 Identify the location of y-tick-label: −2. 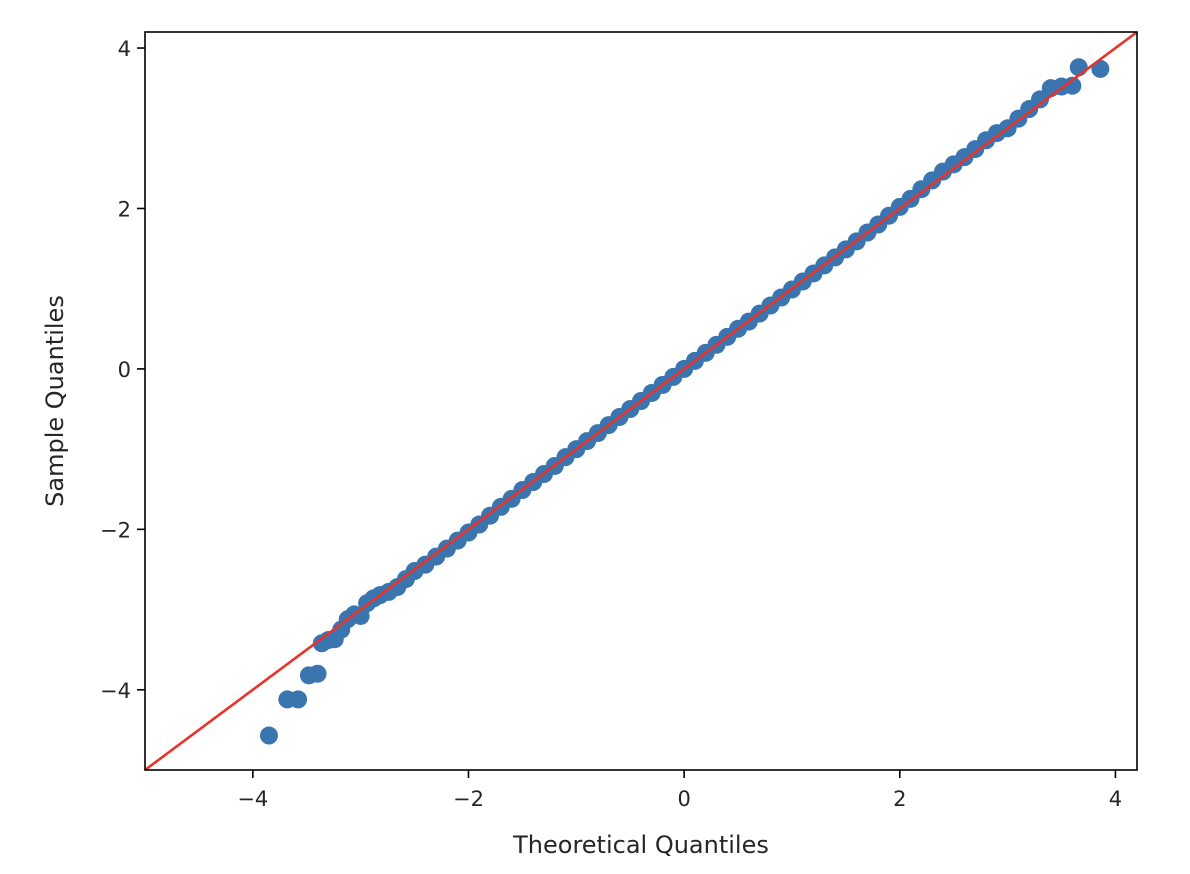
(115, 530).